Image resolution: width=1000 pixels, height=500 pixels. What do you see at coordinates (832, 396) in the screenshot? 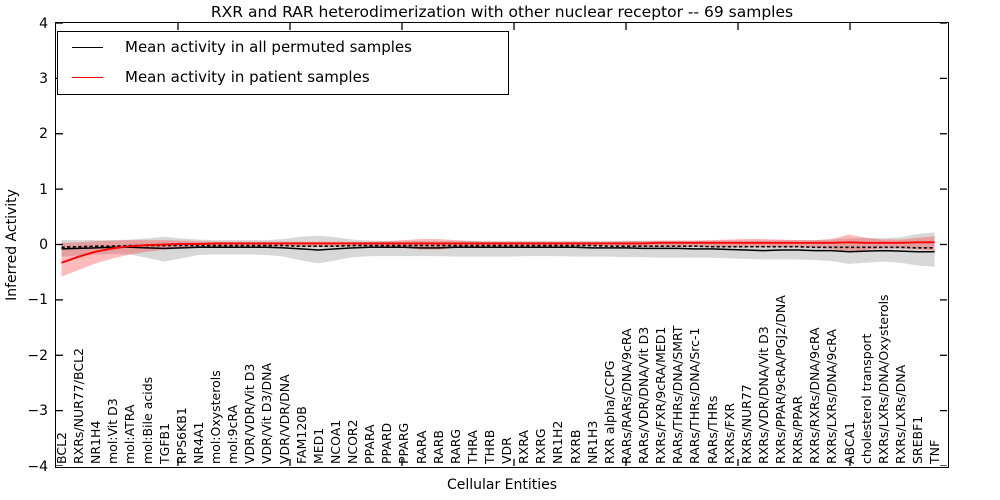
I see `x-tick-label: RXRs/LXRs/DNA/9cRA` at bounding box center [832, 396].